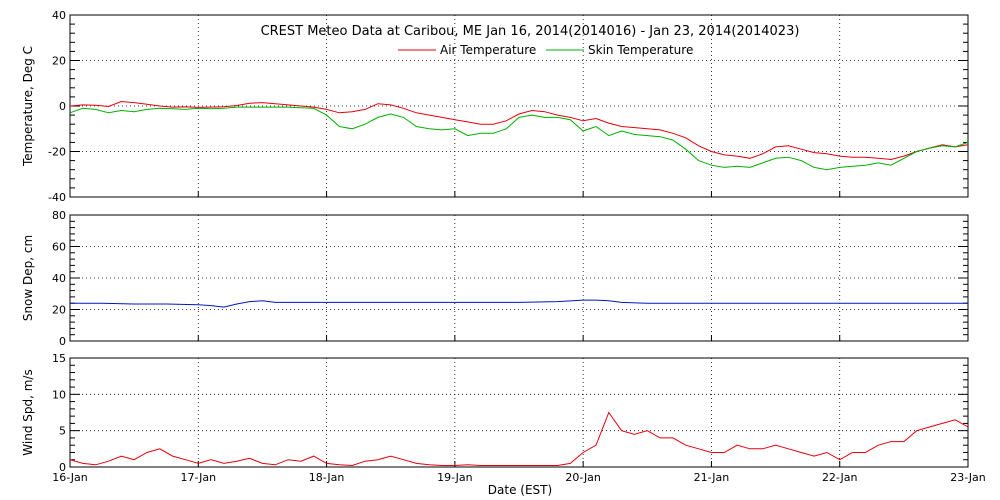  What do you see at coordinates (968, 477) in the screenshot?
I see `x-tick-label: 23-Jan` at bounding box center [968, 477].